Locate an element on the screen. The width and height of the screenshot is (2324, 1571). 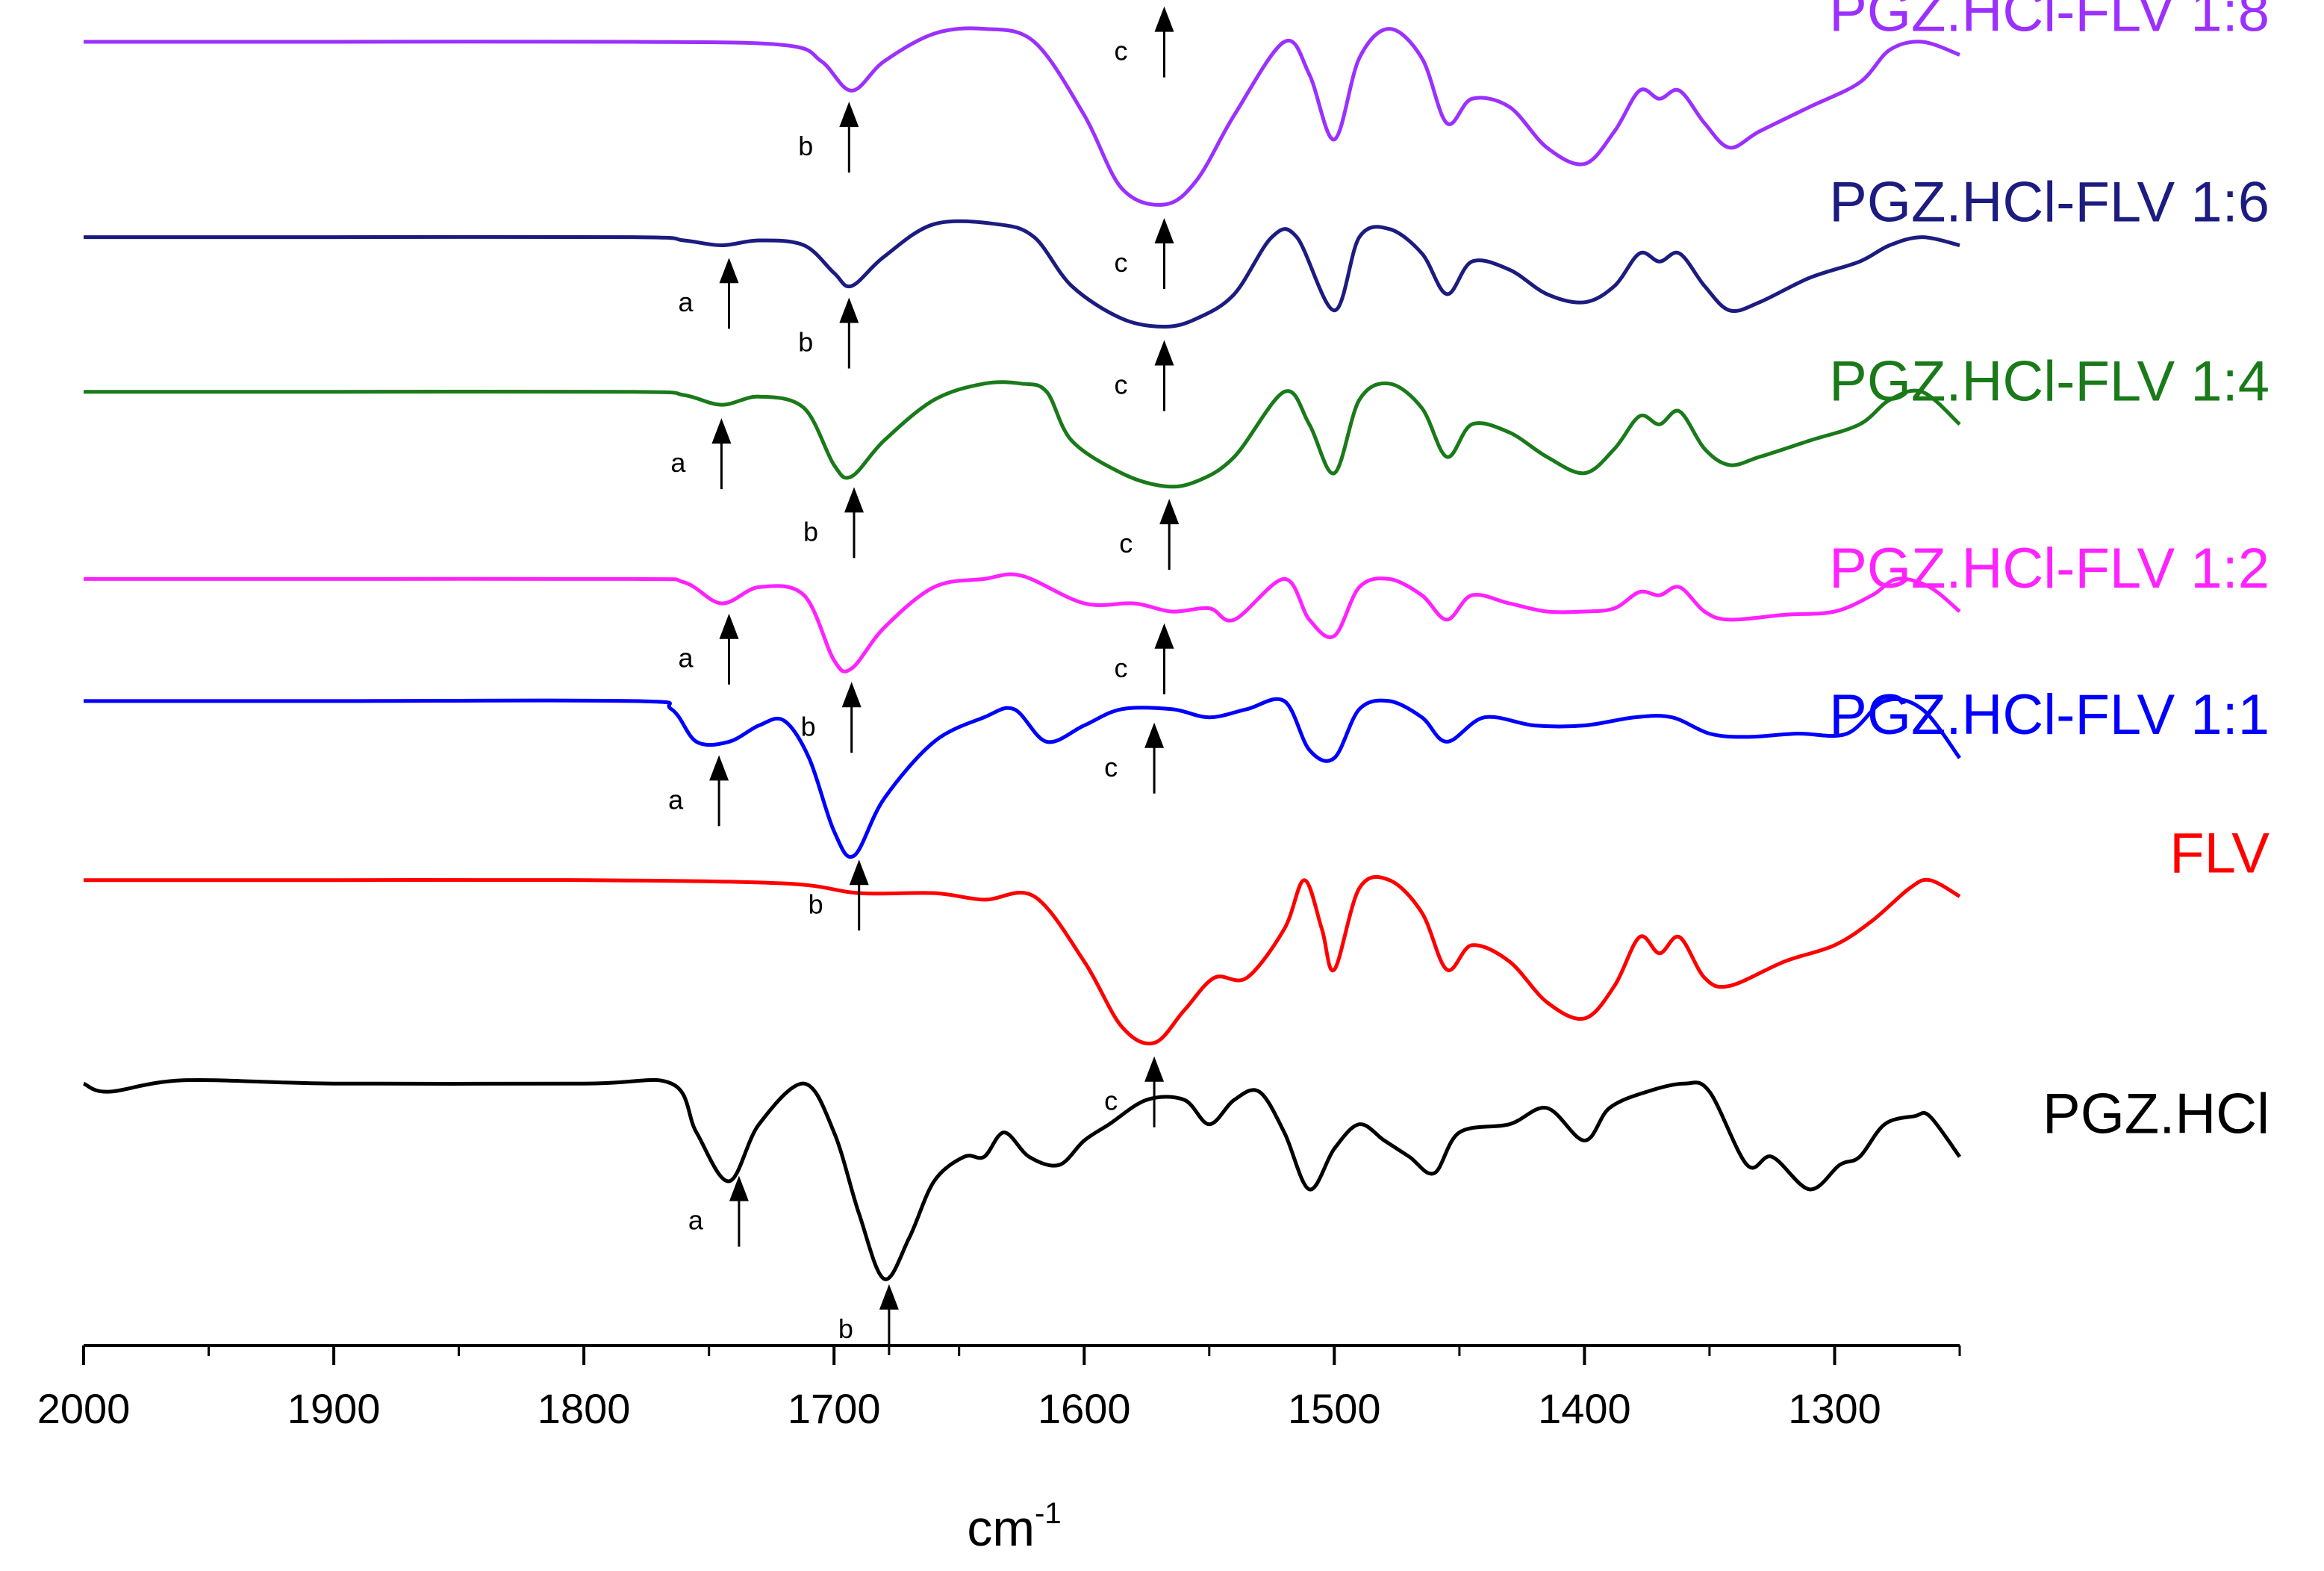
peak-marker-c-pgz-hcl-flv-1-2: c is located at coordinates (1144, 658).